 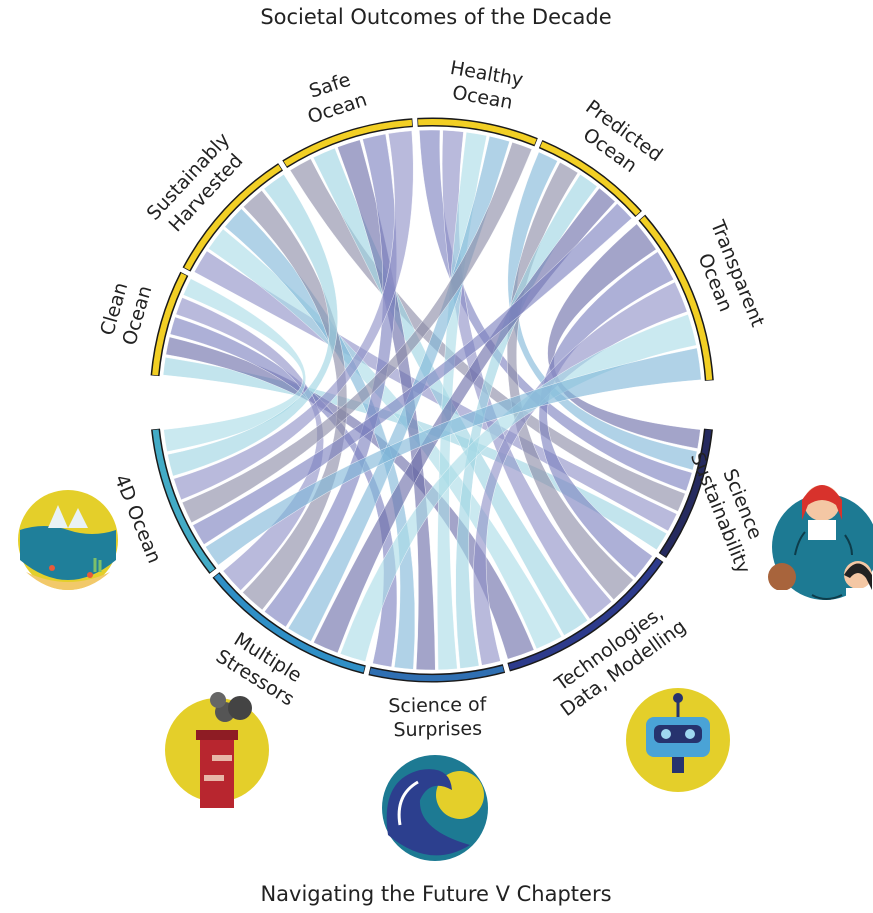 I want to click on title: Societal Outcomes of the Decade, so click(x=435, y=17).